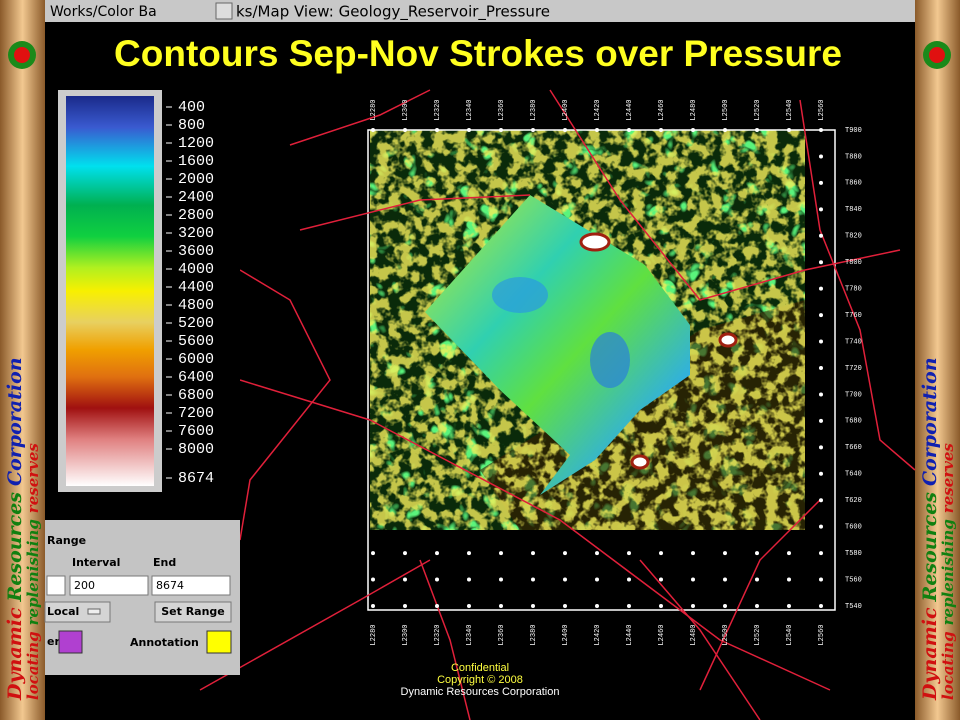  Describe the element at coordinates (406, 634) in the screenshot. I see `x-axis-label: L2300` at that location.